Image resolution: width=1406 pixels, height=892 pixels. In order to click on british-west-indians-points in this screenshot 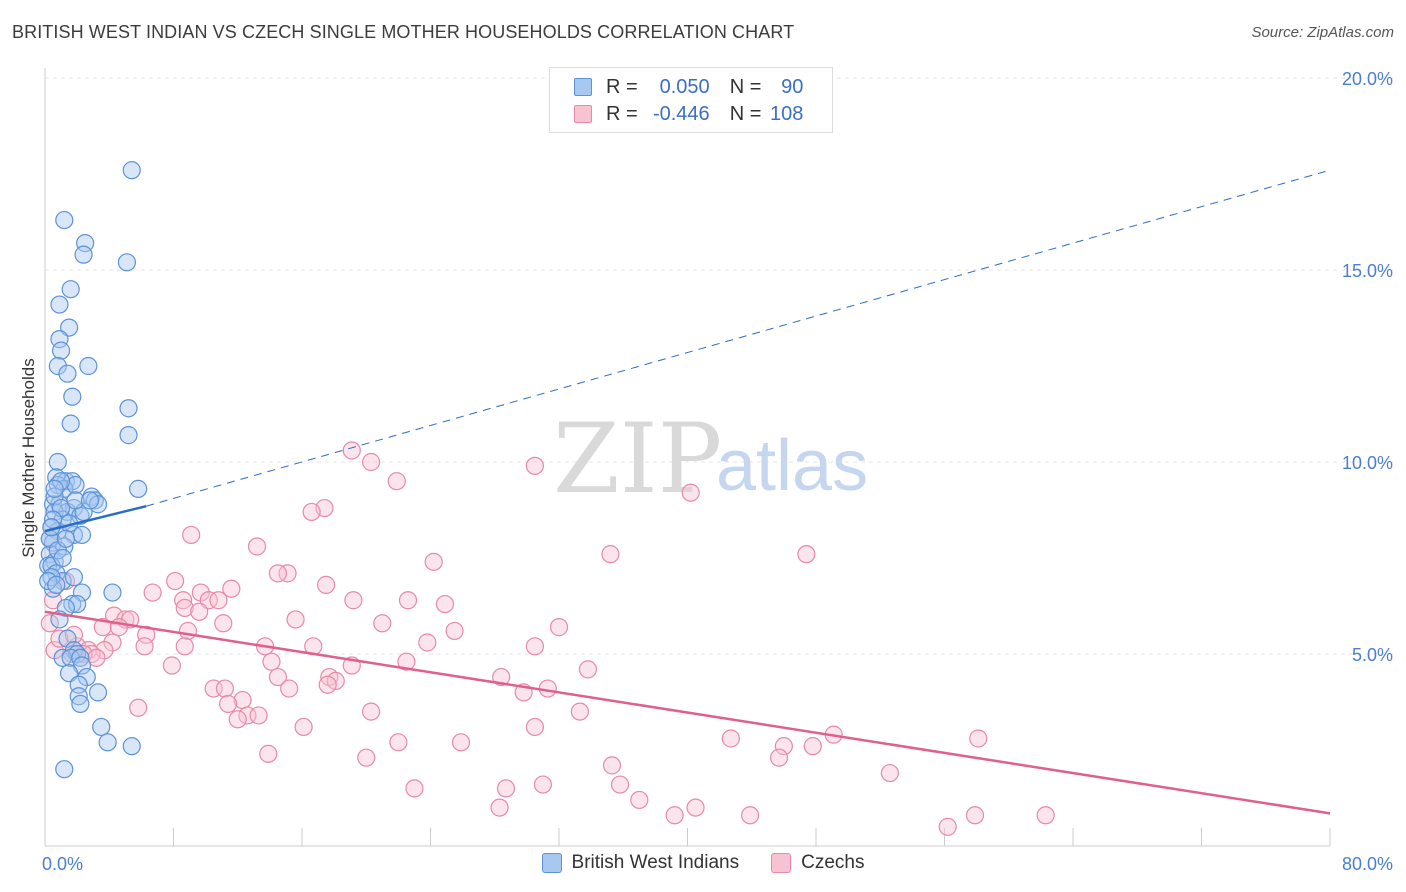, I will do `click(93, 470)`.